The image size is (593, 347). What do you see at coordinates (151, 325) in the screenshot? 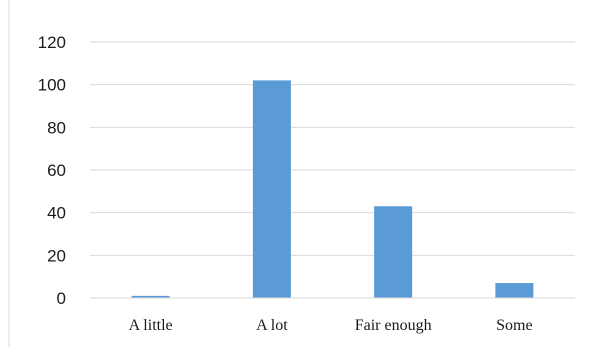
I see `x-tick-label: A little` at bounding box center [151, 325].